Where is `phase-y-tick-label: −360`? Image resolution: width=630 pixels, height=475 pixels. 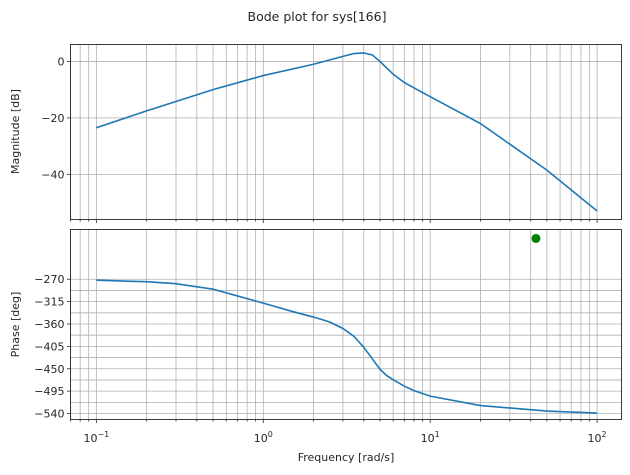
phase-y-tick-label: −360 is located at coordinates (49, 324).